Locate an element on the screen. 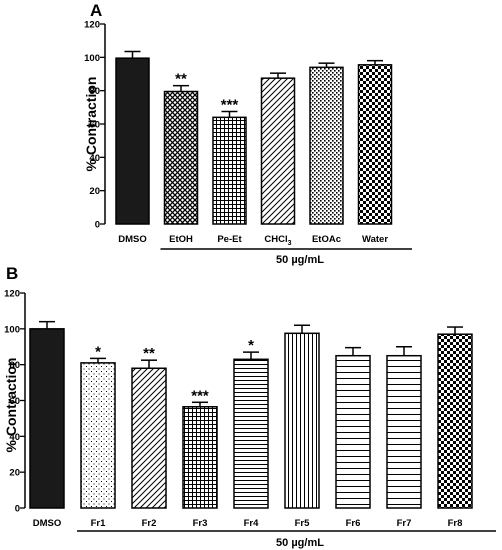 This screenshot has width=502, height=550. panel-a-bar-dmso is located at coordinates (132, 141).